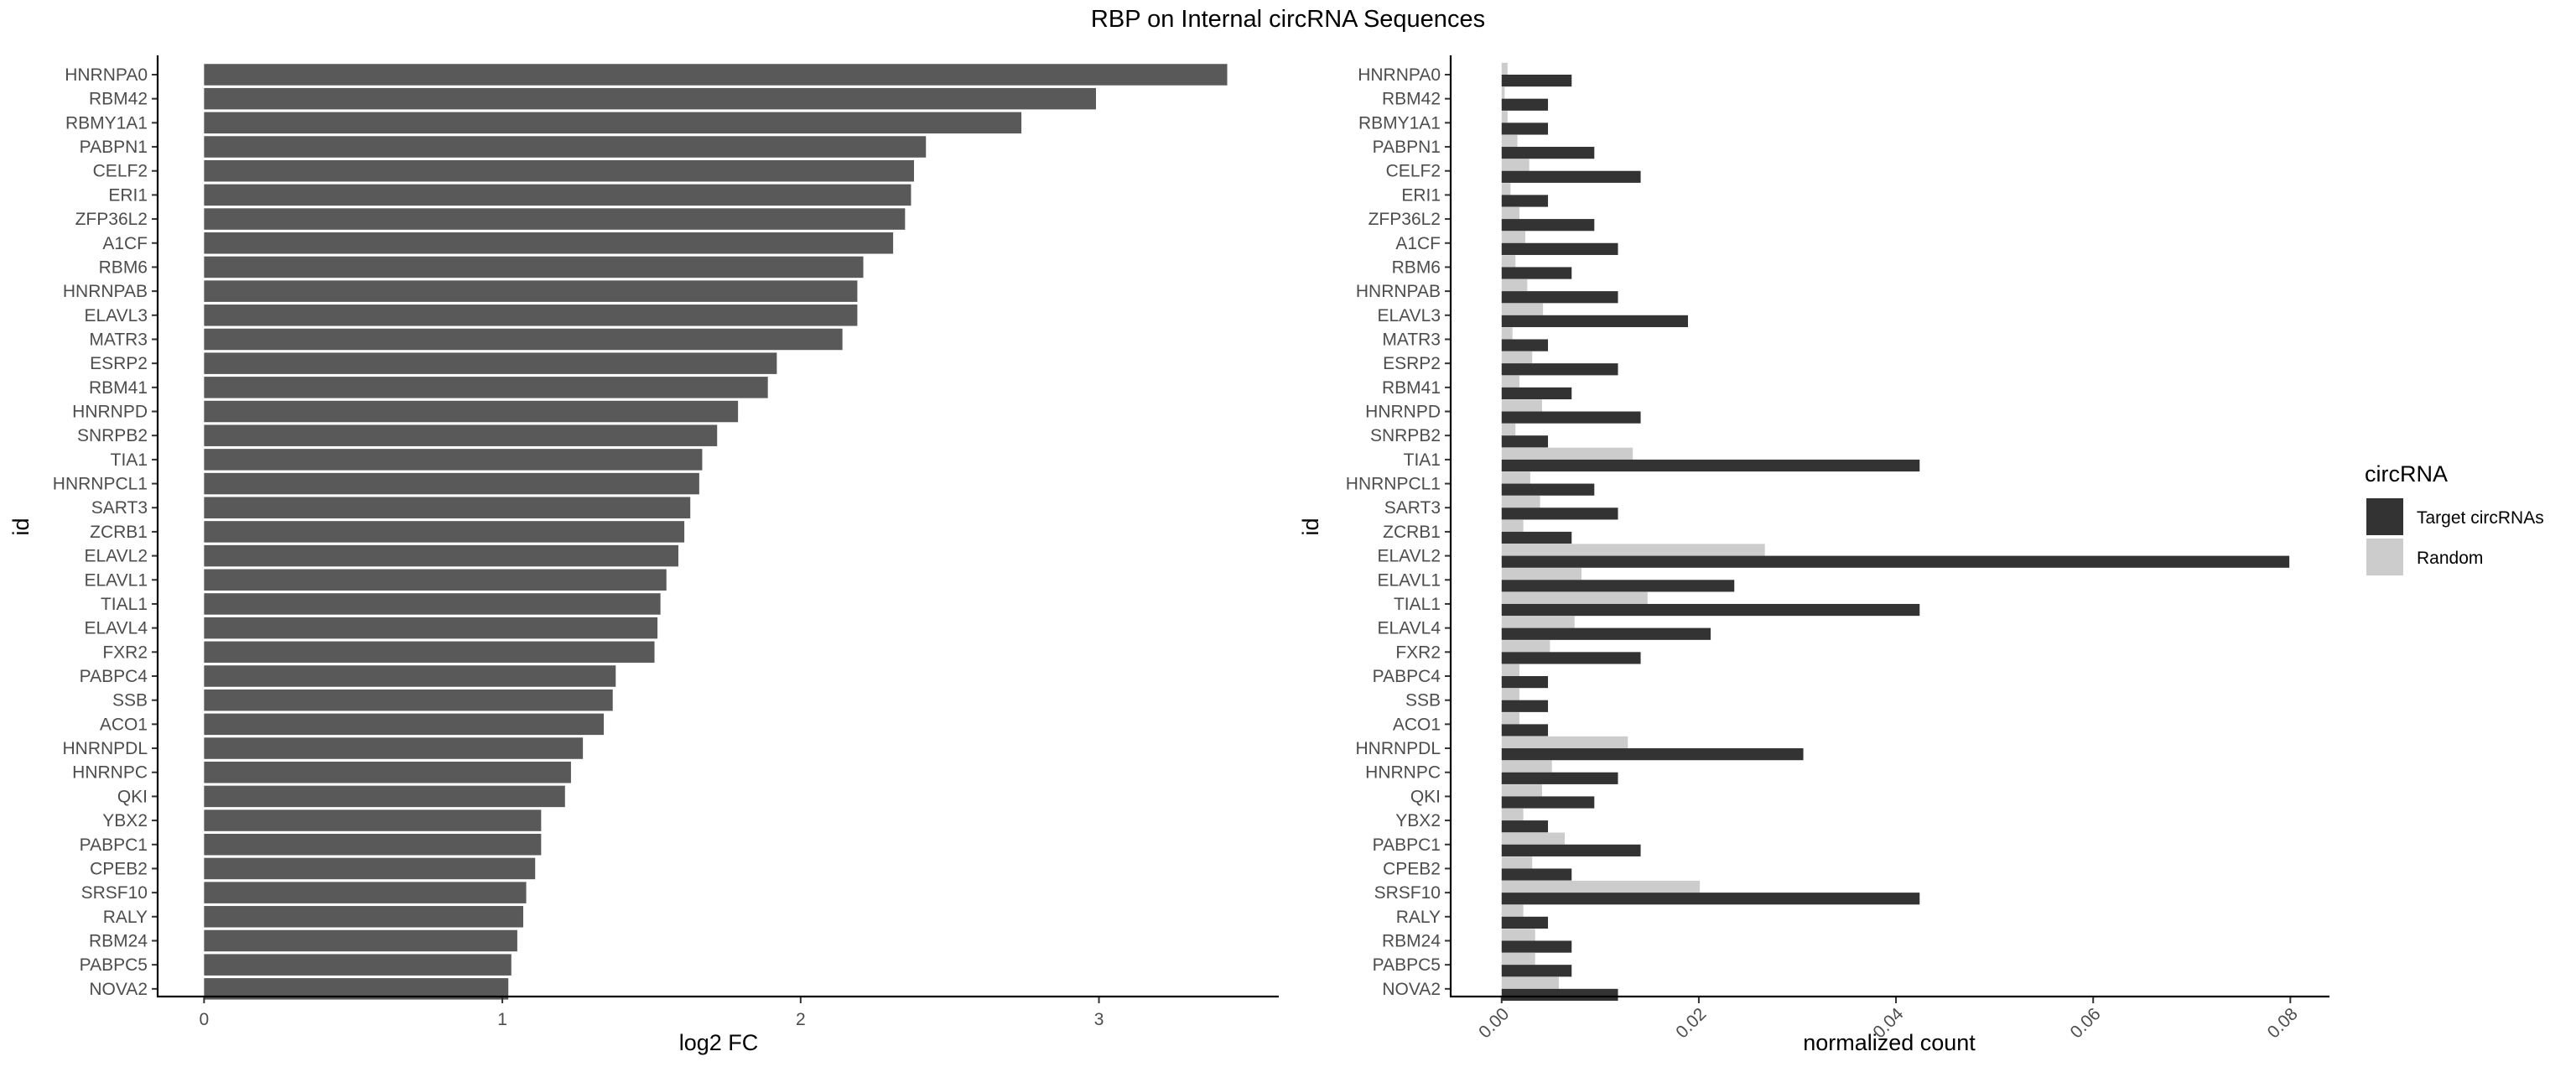 This screenshot has height=1067, width=2576. What do you see at coordinates (1710, 465) in the screenshot?
I see `bar-target-tia1` at bounding box center [1710, 465].